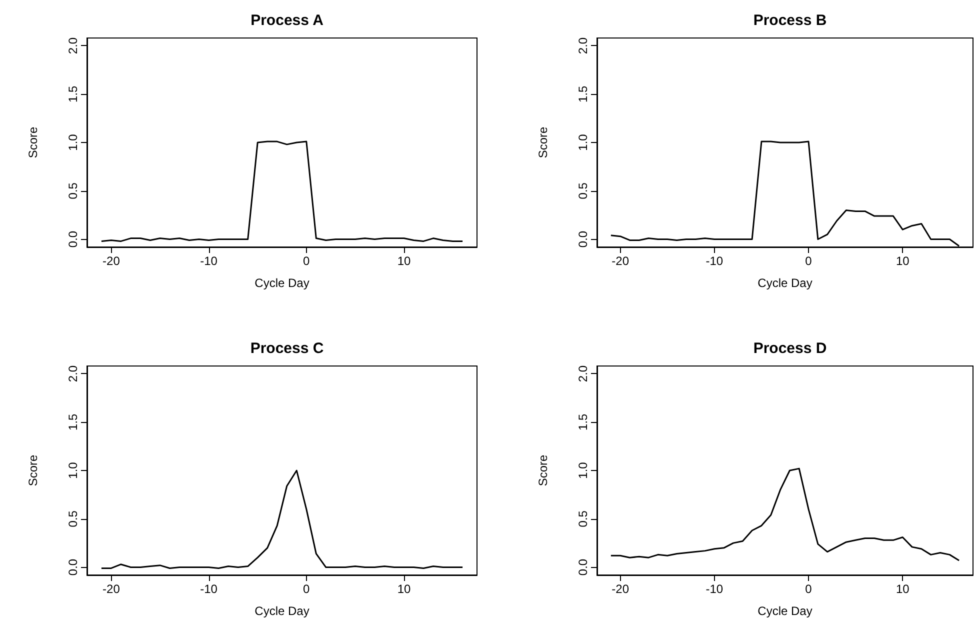 This screenshot has height=642, width=976. I want to click on chart-title: Process B, so click(790, 20).